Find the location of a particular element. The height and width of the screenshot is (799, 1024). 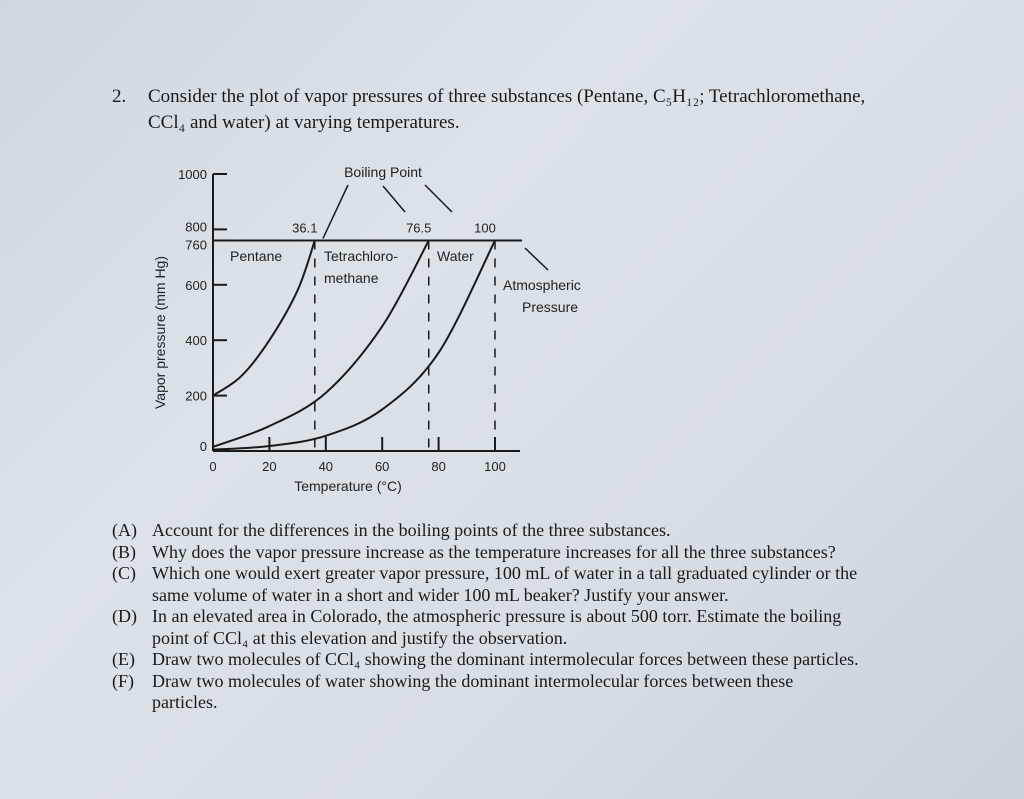

series-line-pentane is located at coordinates (264, 318).